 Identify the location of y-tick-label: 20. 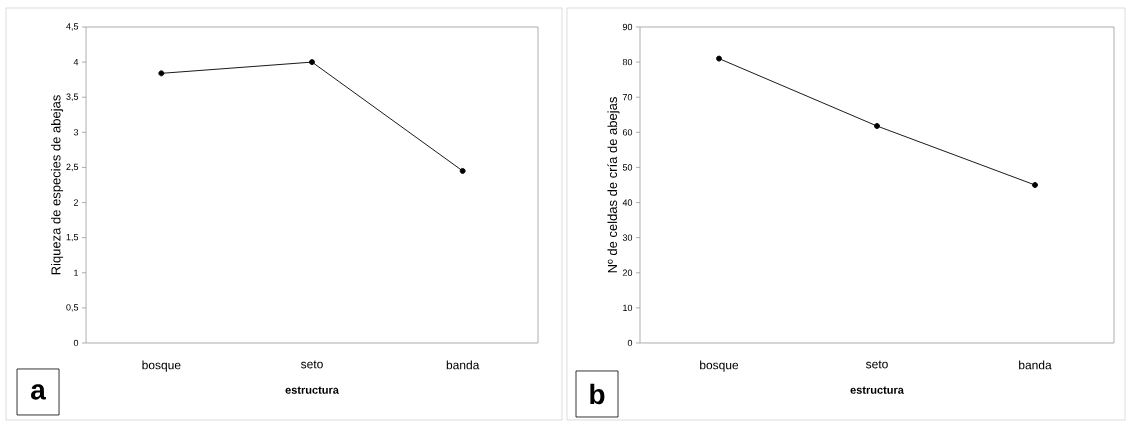
(627, 272).